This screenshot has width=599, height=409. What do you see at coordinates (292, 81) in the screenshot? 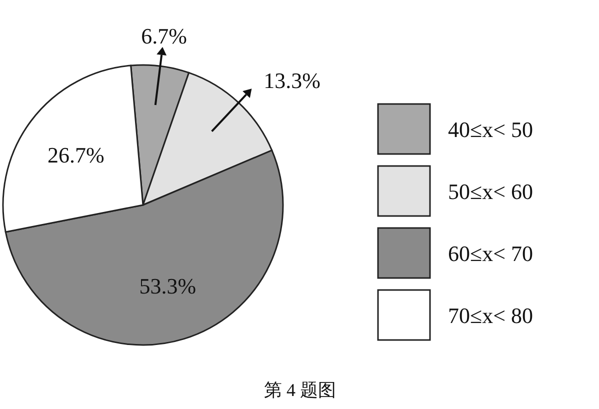
I see `data-label: 13.3%` at bounding box center [292, 81].